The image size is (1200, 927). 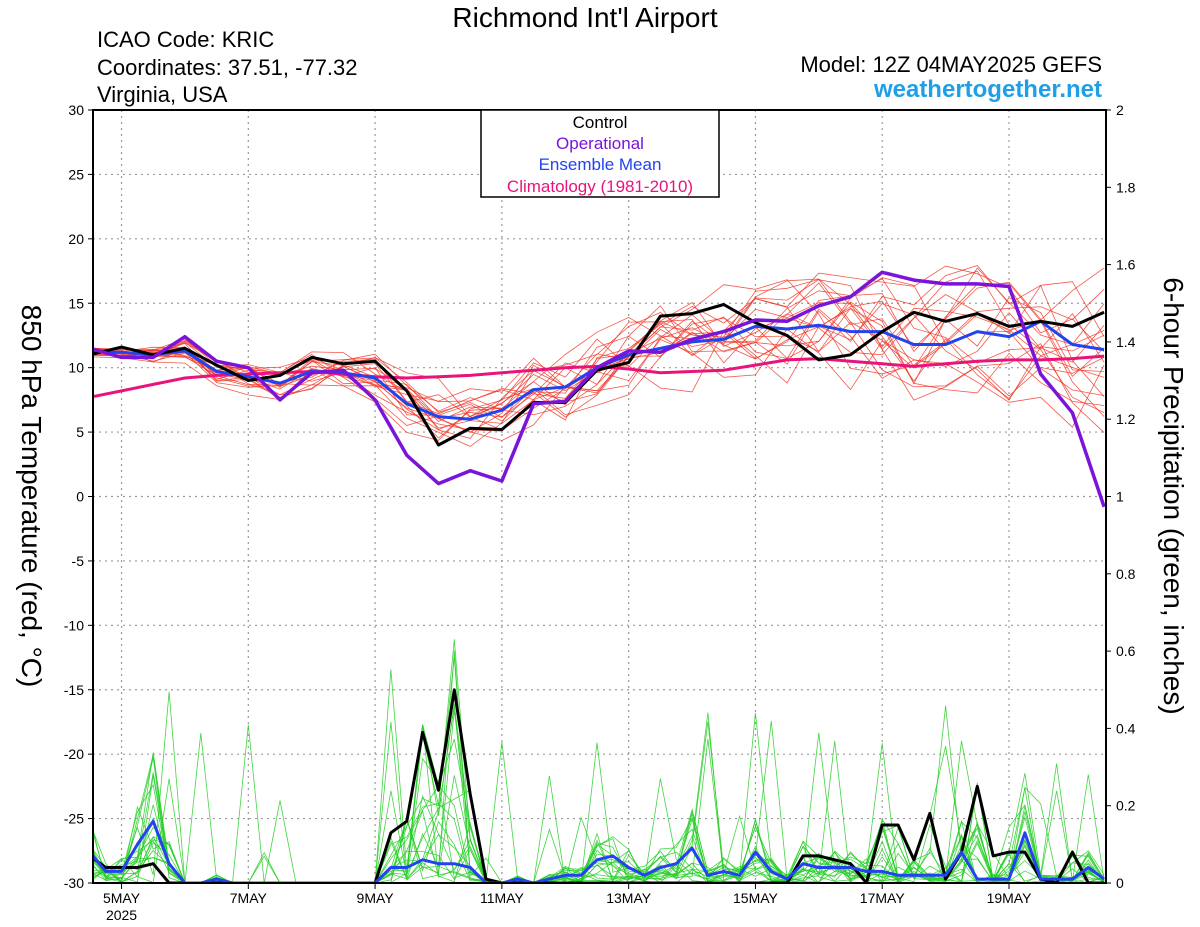 What do you see at coordinates (1120, 110) in the screenshot?
I see `y-tick-label-right: 2` at bounding box center [1120, 110].